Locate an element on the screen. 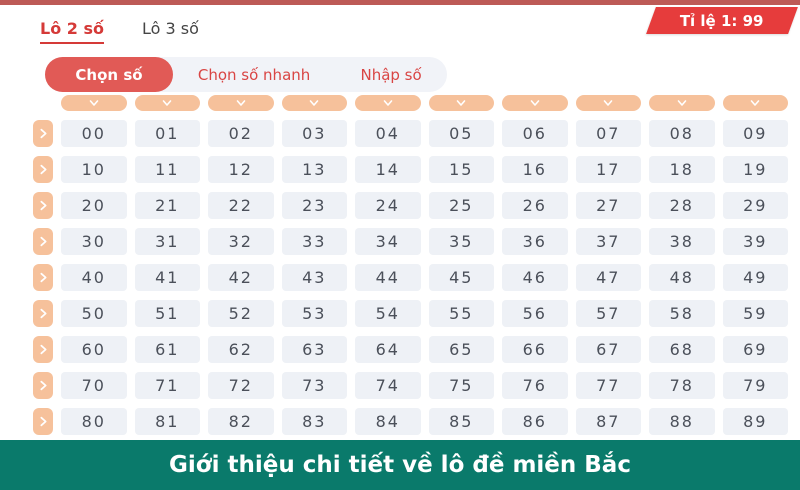  number-cell: 78 is located at coordinates (682, 385).